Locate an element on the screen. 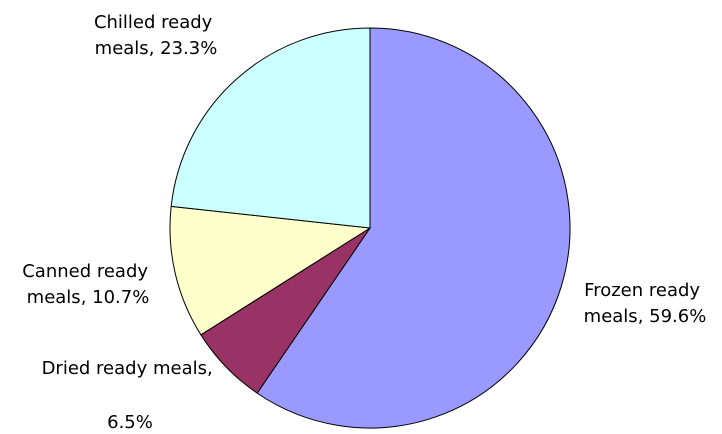 This screenshot has height=434, width=722. data-label-canned: Canned ready meals, 10.7% is located at coordinates (88, 284).